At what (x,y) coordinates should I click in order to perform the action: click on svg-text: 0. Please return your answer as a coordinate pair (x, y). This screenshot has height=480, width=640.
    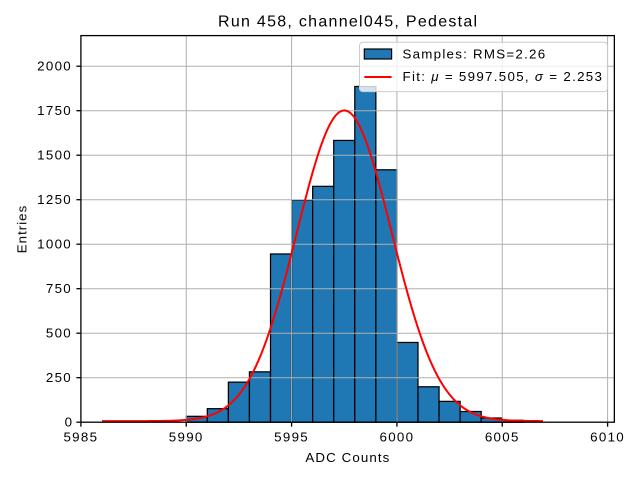
    Looking at the image, I should click on (68, 422).